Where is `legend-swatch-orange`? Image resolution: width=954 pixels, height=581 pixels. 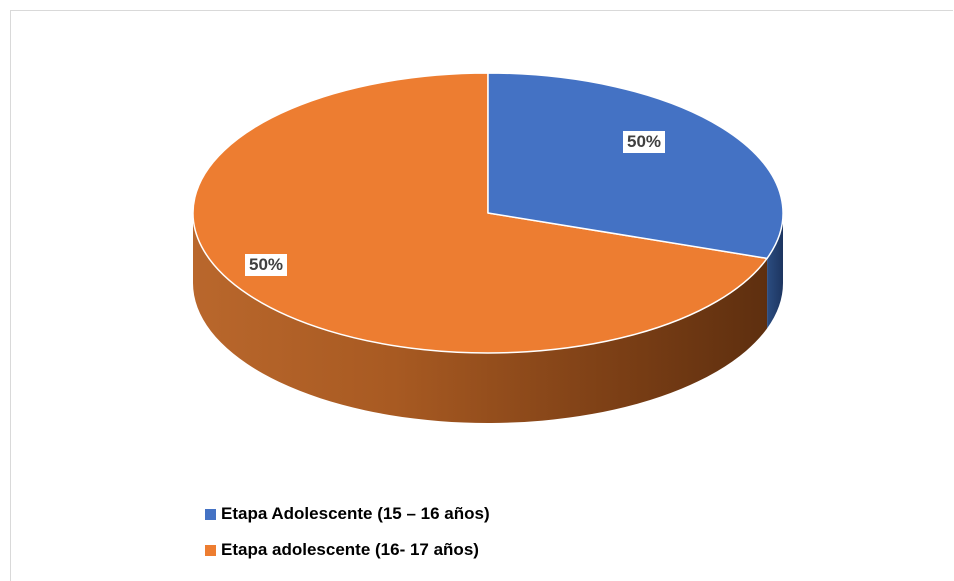
legend-swatch-orange is located at coordinates (210, 550).